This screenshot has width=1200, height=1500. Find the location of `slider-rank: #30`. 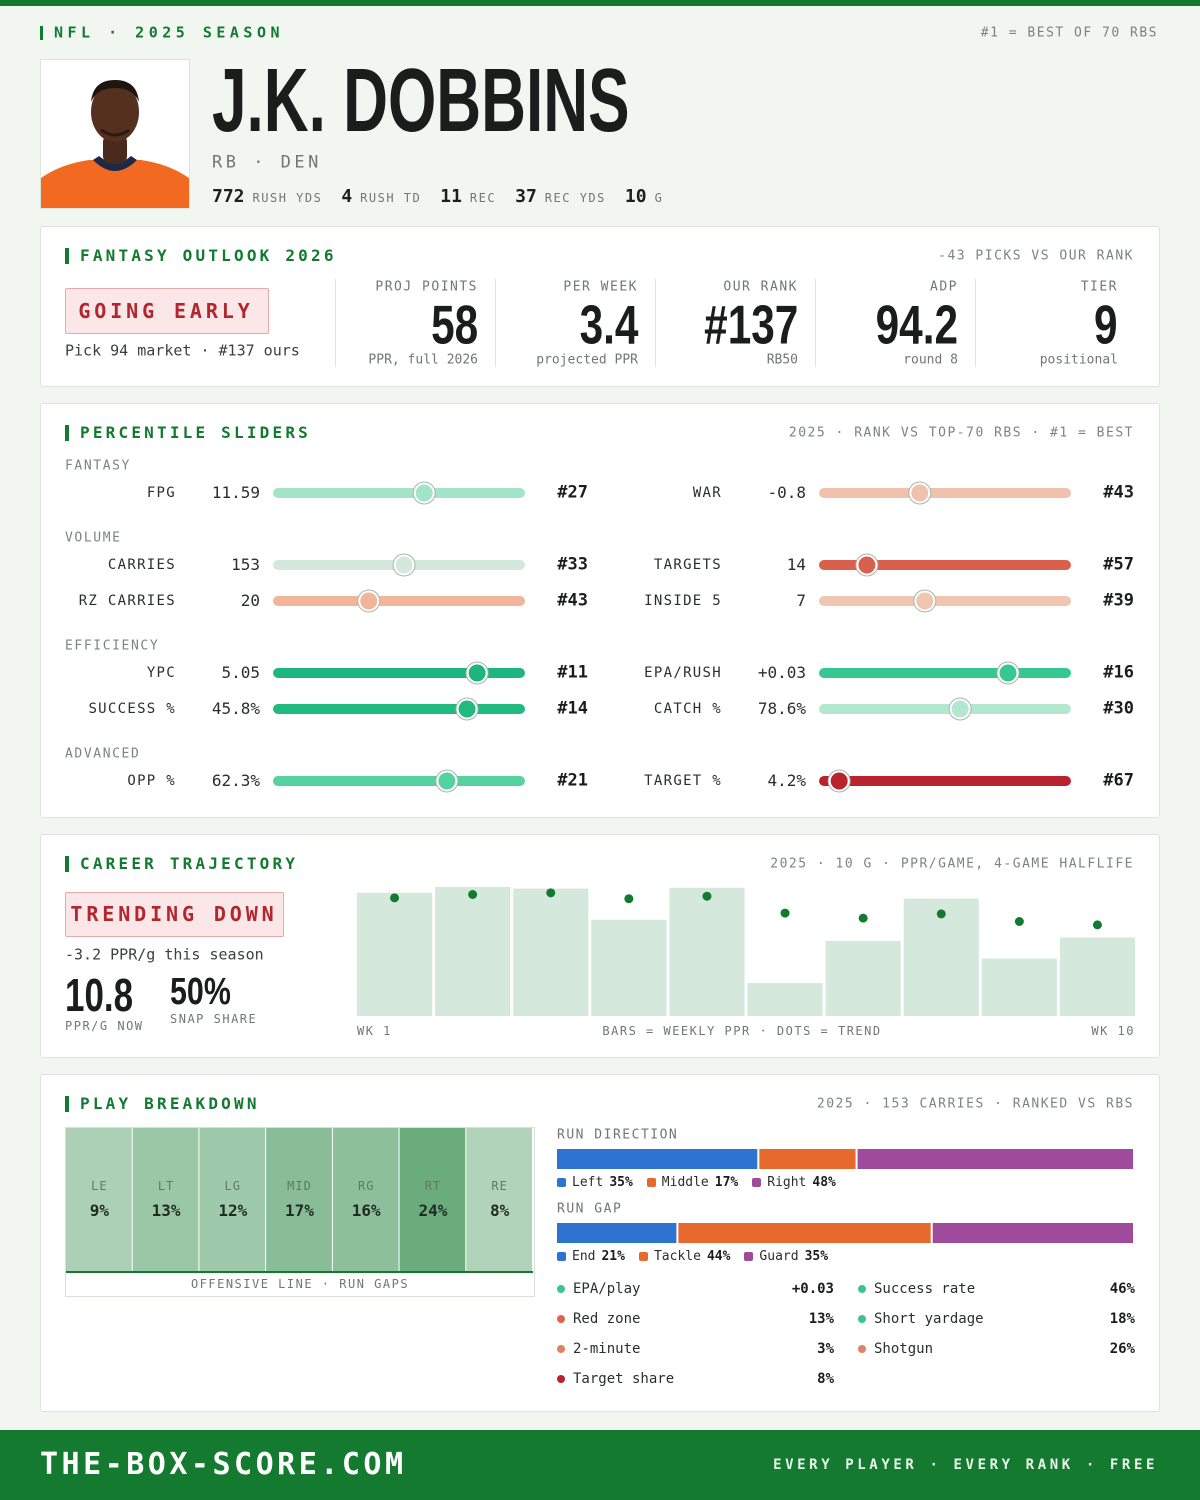

slider-rank: #30 is located at coordinates (1118, 708).